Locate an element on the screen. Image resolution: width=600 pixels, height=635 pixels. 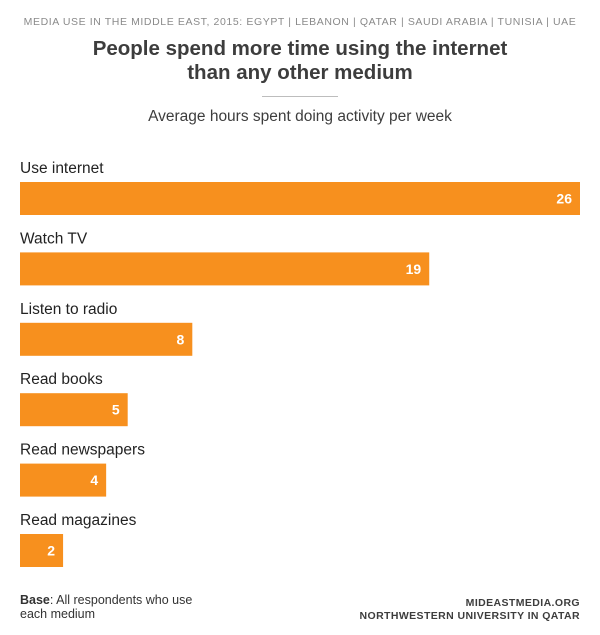
value-label-read-newspapers: 4 is located at coordinates (94, 480).